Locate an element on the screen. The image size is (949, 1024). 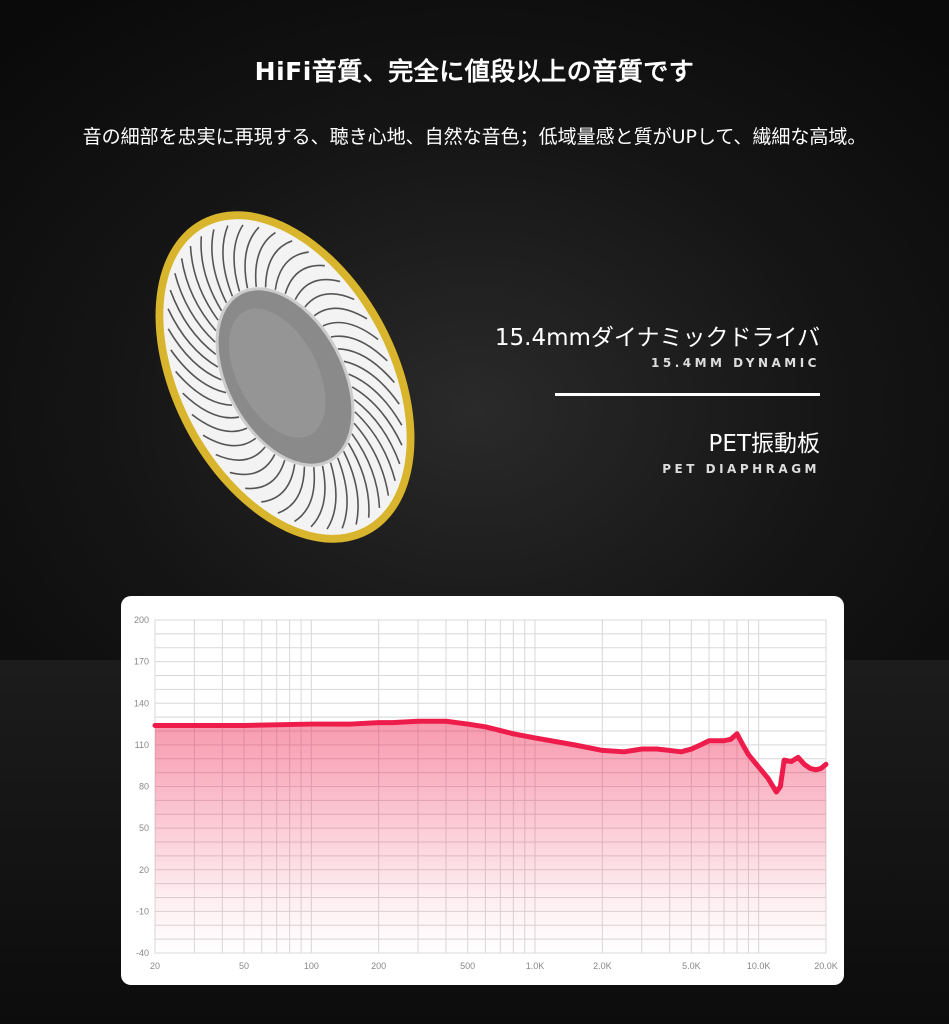
driver-image is located at coordinates (285, 377).